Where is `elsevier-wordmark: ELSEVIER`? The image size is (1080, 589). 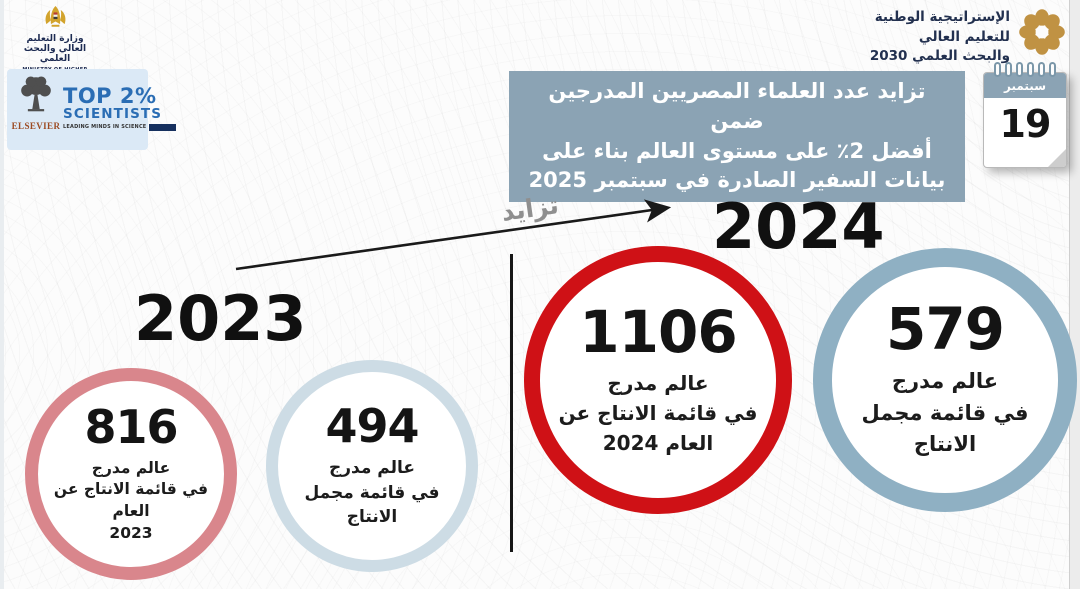
elsevier-wordmark: ELSEVIER is located at coordinates (36, 126).